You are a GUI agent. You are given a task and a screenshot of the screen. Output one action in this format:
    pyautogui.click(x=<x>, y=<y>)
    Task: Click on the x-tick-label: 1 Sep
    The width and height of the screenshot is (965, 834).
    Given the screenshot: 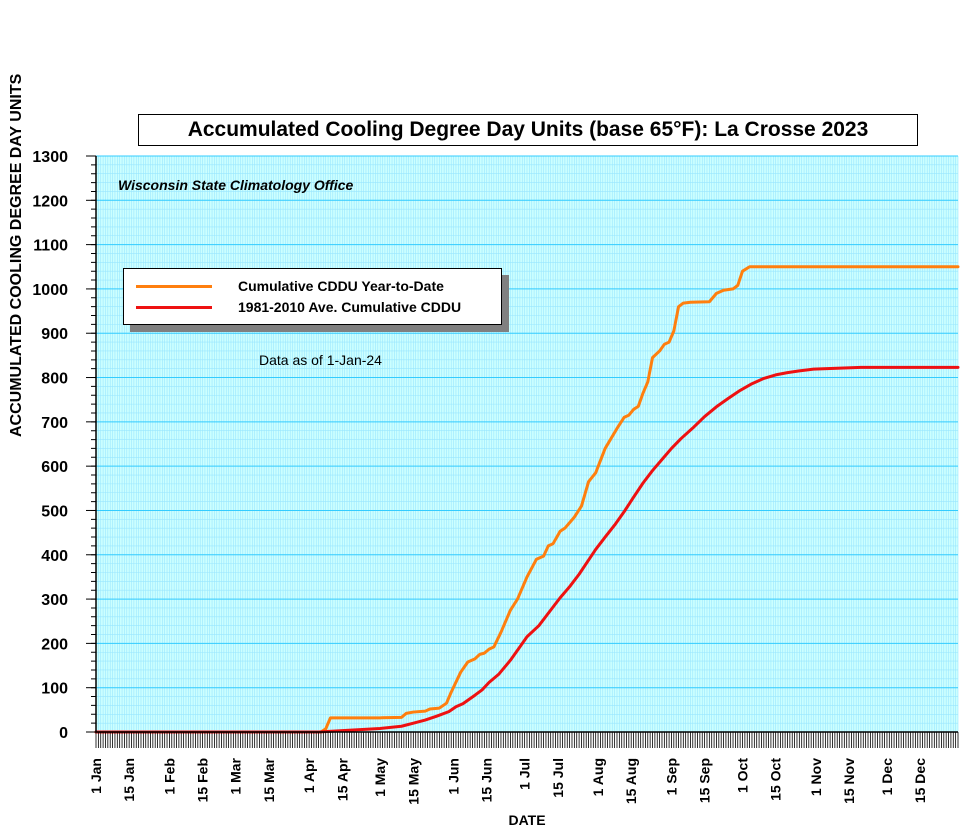 What is the action you would take?
    pyautogui.click(x=671, y=776)
    